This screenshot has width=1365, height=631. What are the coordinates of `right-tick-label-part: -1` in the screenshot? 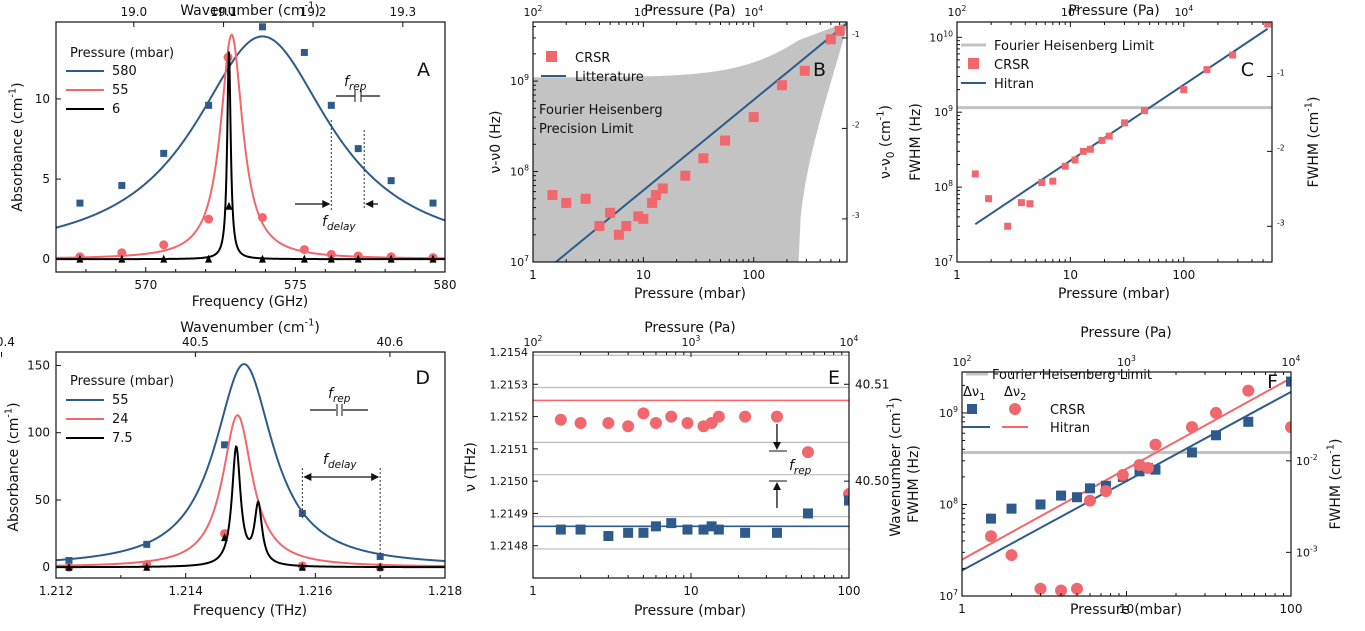 It's located at (856, 34).